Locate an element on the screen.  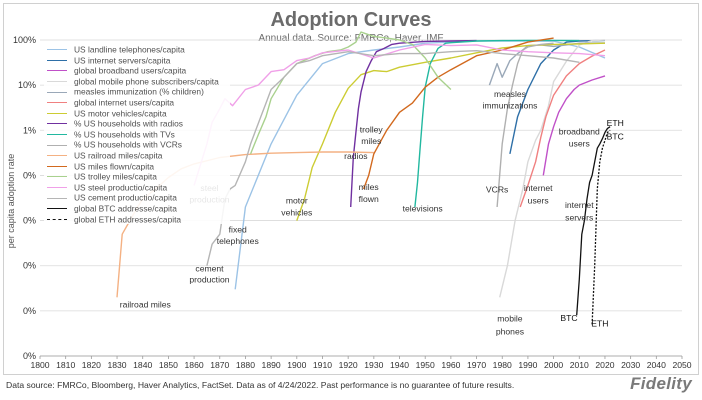
x-tick-label: 1850 is located at coordinates (168, 365).